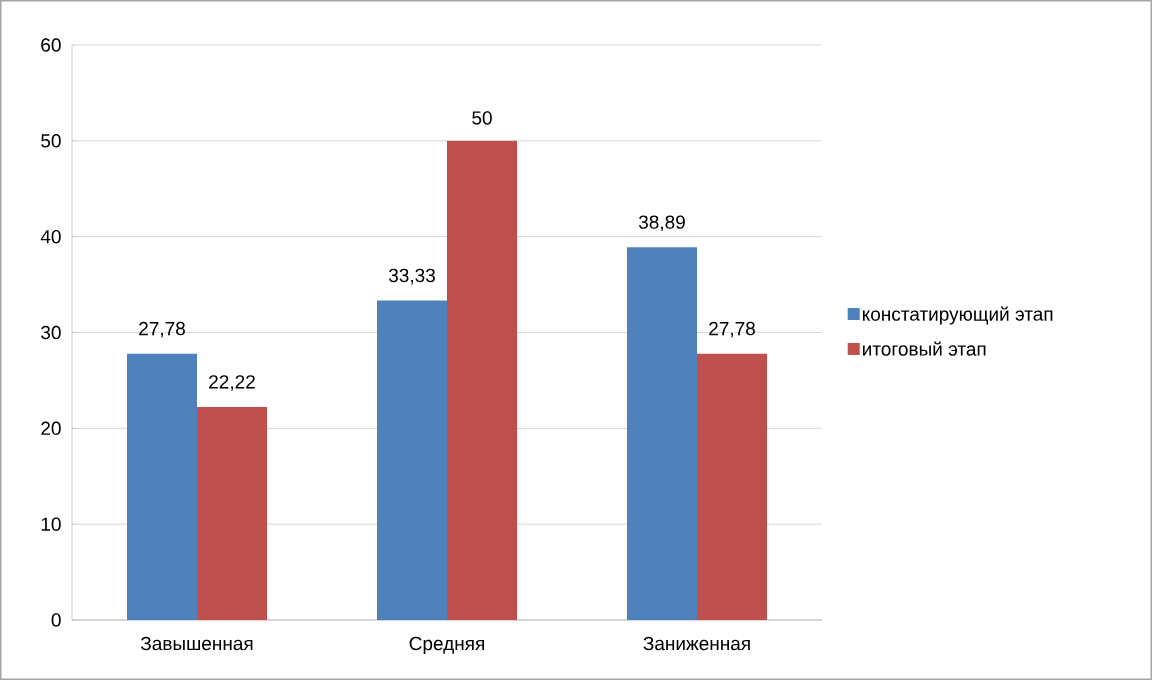  What do you see at coordinates (957, 315) in the screenshot?
I see `legend-label: констатирующий этап` at bounding box center [957, 315].